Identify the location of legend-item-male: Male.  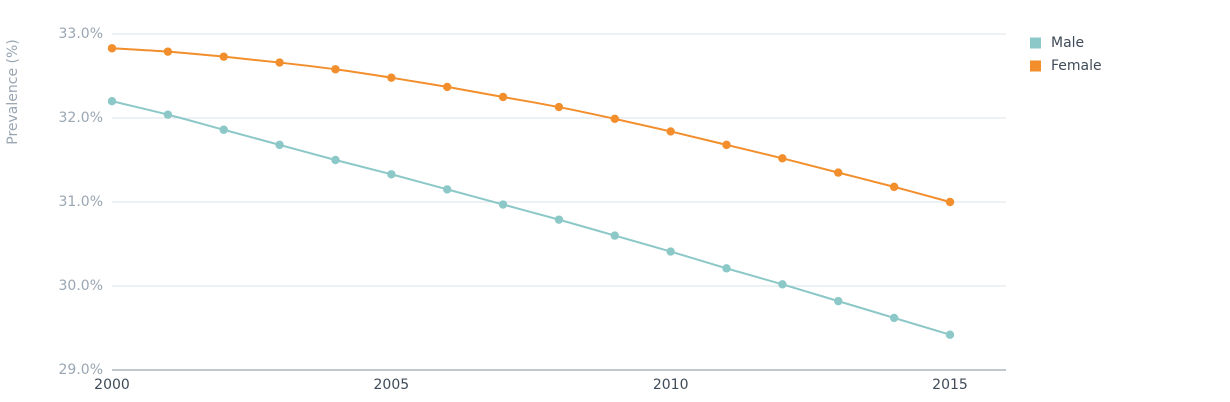
(1057, 43).